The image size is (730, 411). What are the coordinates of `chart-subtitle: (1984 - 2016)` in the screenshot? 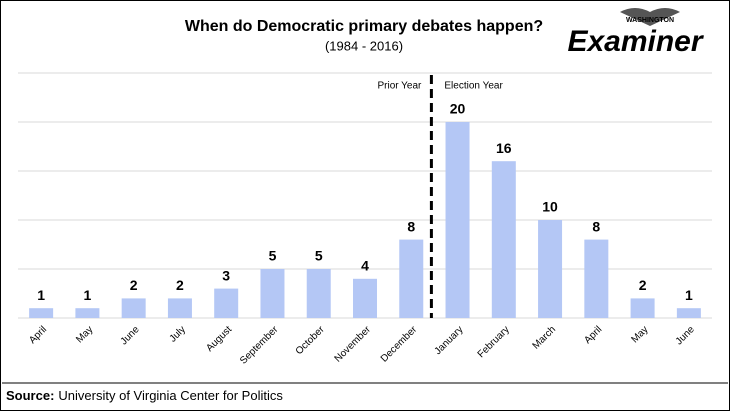 It's located at (364, 45).